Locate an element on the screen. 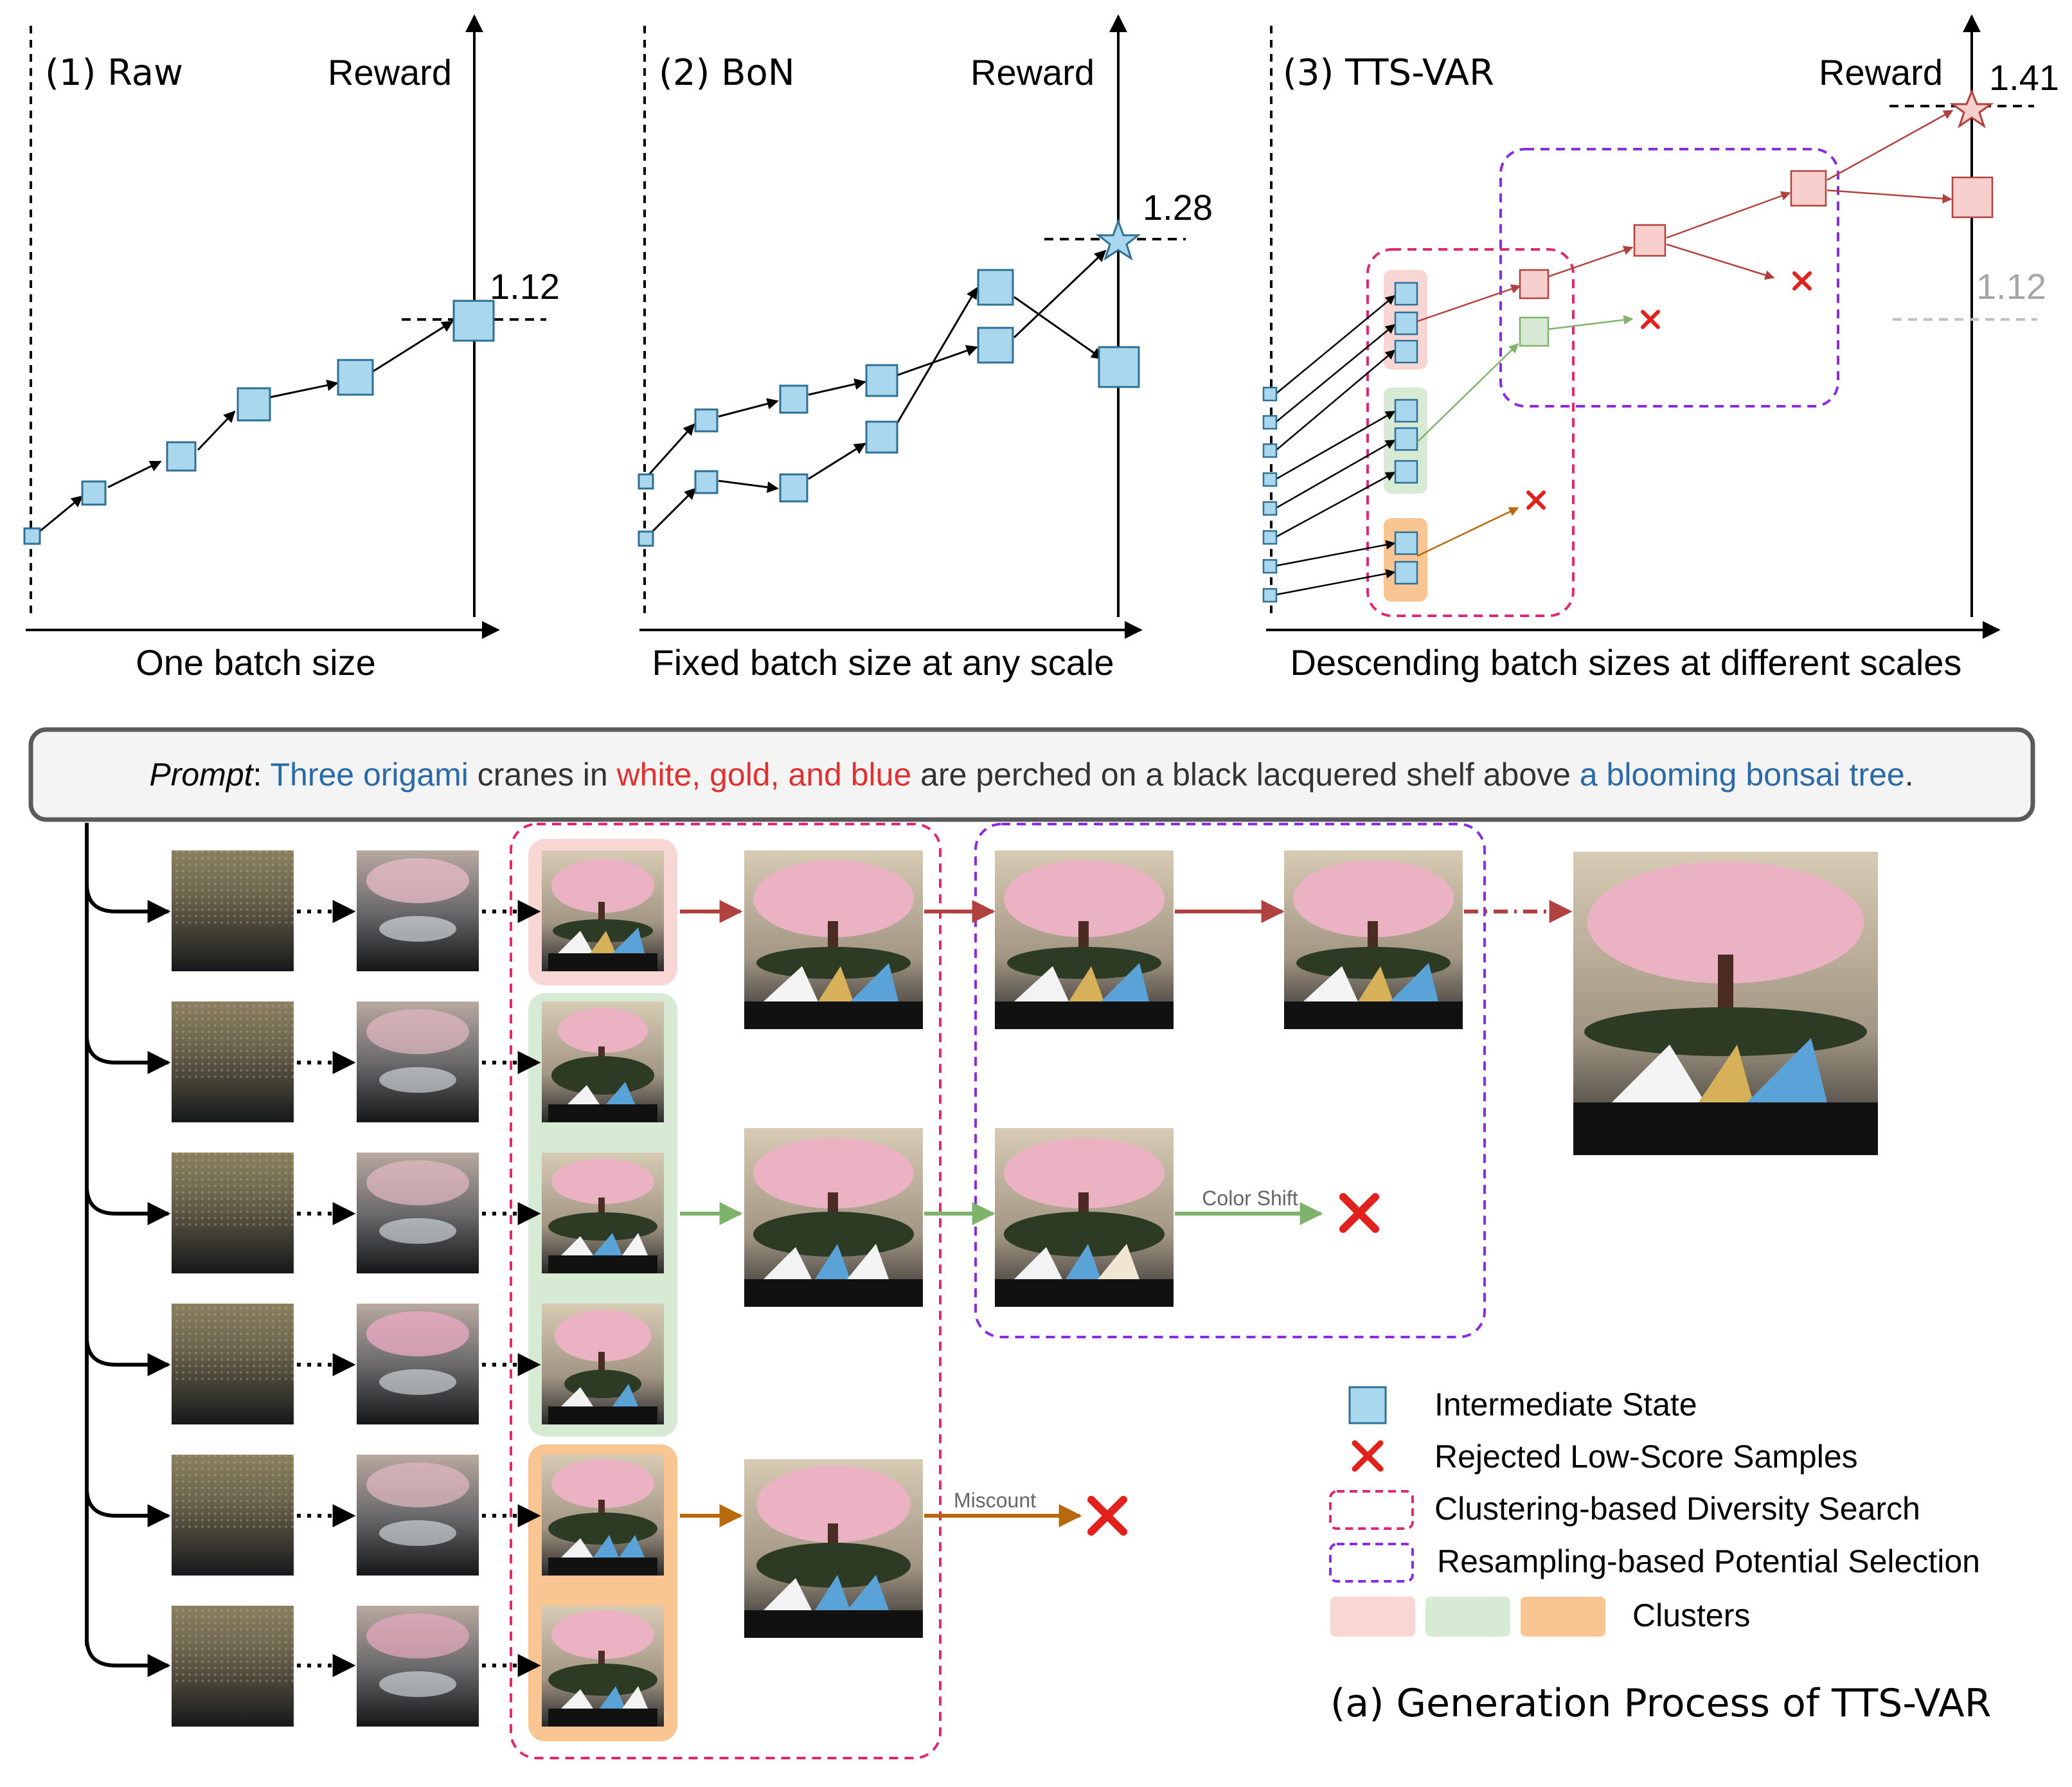 This screenshot has height=1787, width=2072. final-state is located at coordinates (473, 321).